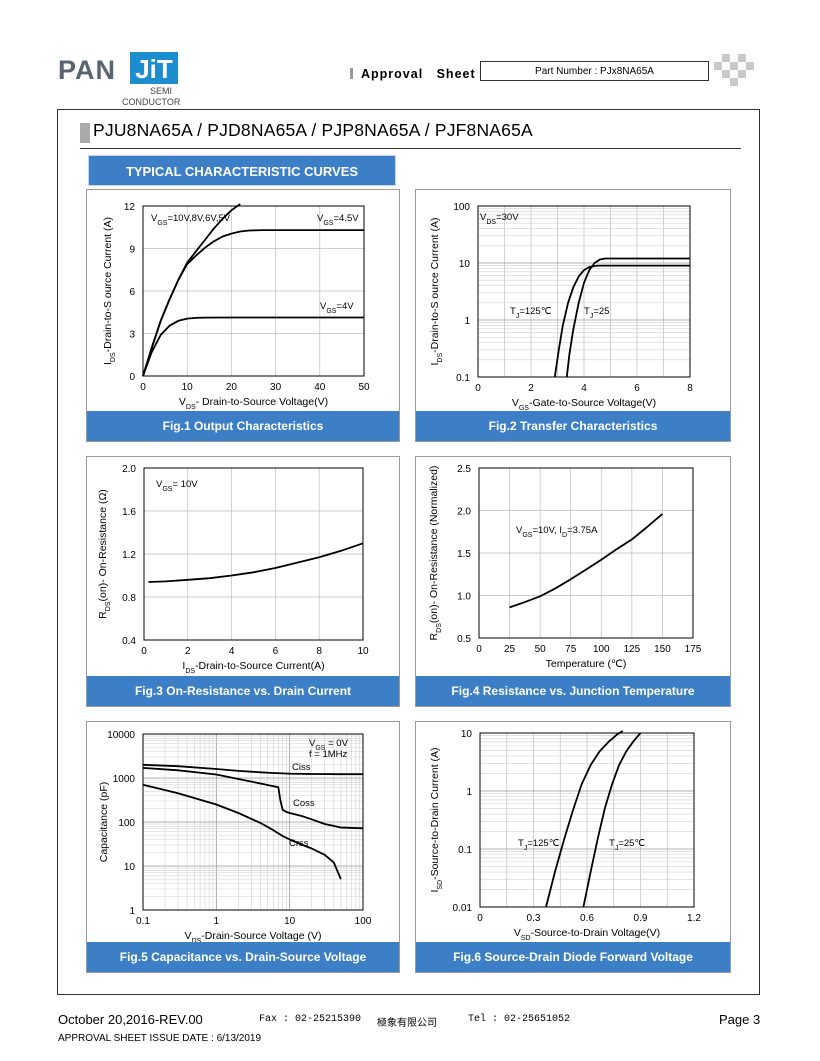 The image size is (820, 1061). I want to click on y-tick-label: 1.0, so click(464, 597).